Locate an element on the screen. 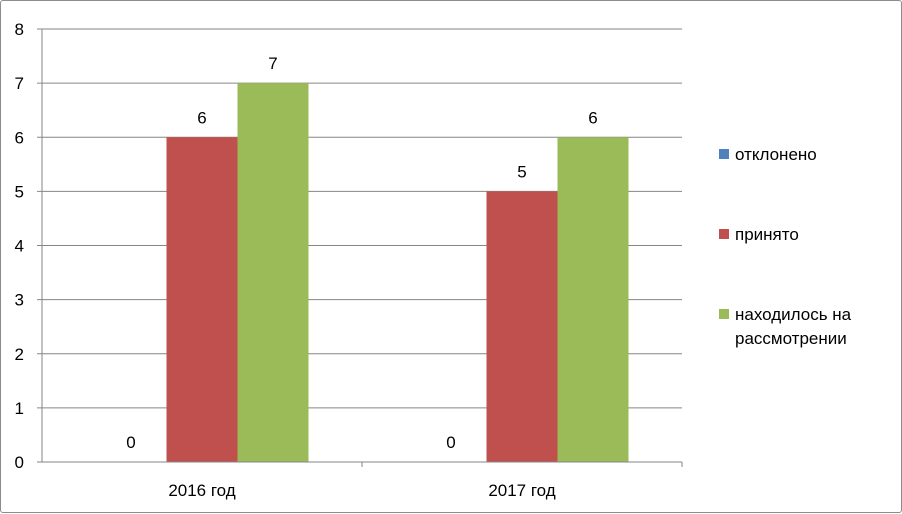 The width and height of the screenshot is (902, 514). legend-label: находилось на рассмотрении is located at coordinates (793, 326).